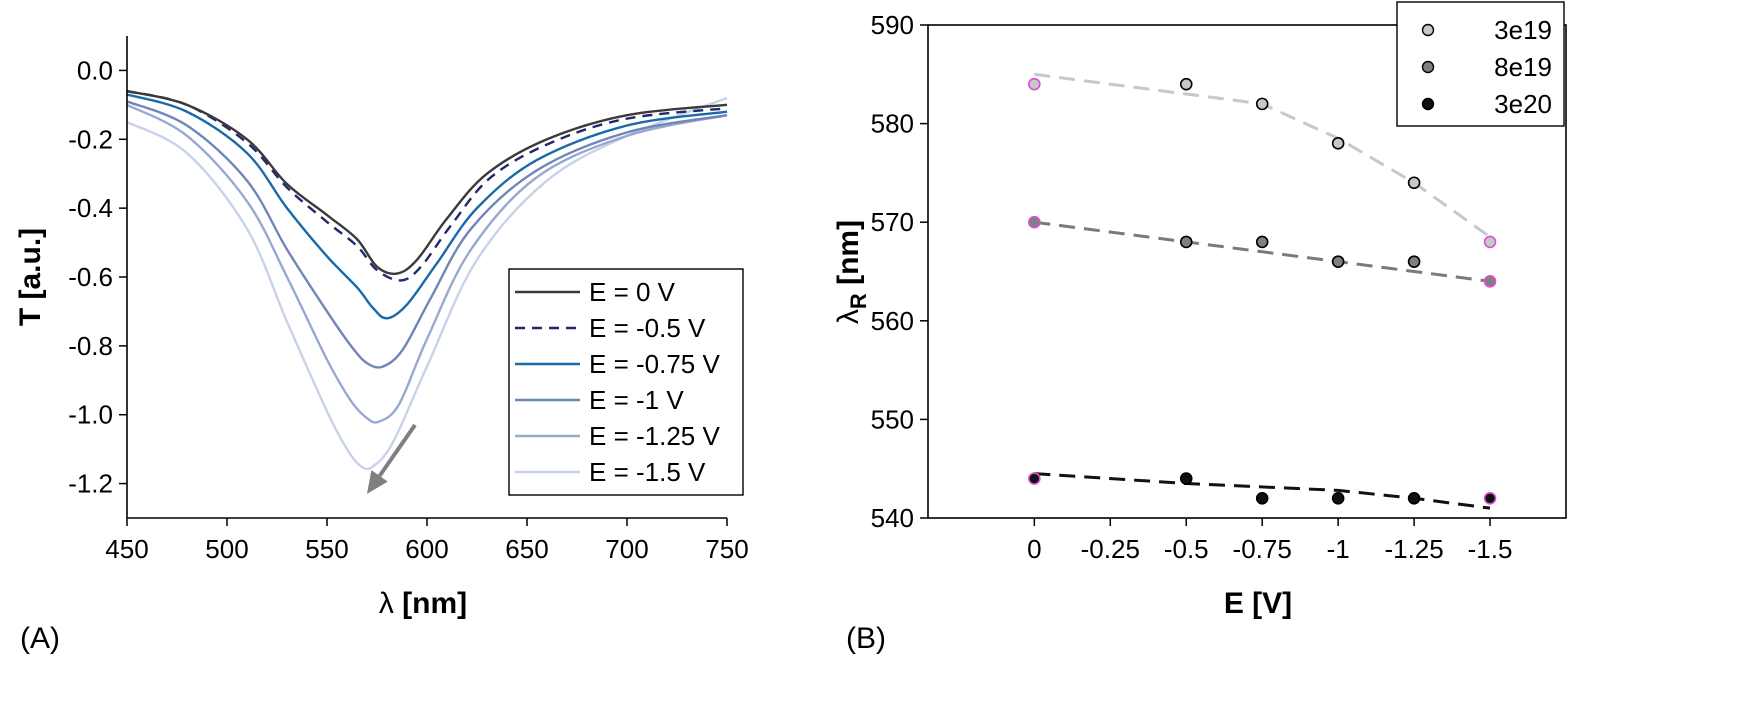 The image size is (1750, 704). Describe the element at coordinates (1523, 67) in the screenshot. I see `legend-entry-label: 8e19` at that location.